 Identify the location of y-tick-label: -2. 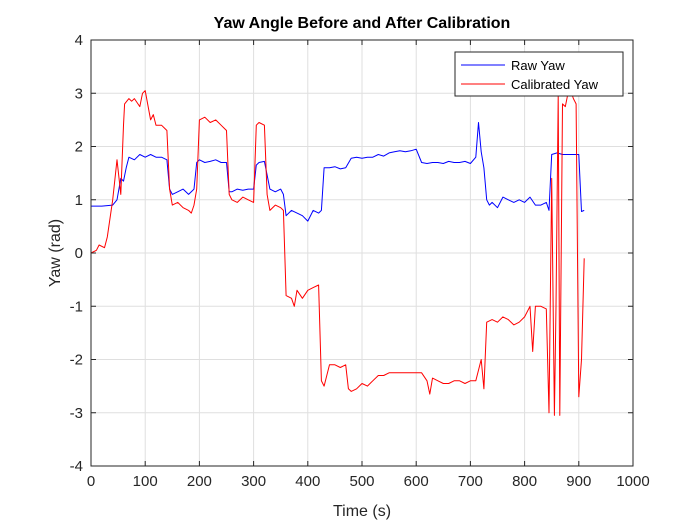
(76, 360).